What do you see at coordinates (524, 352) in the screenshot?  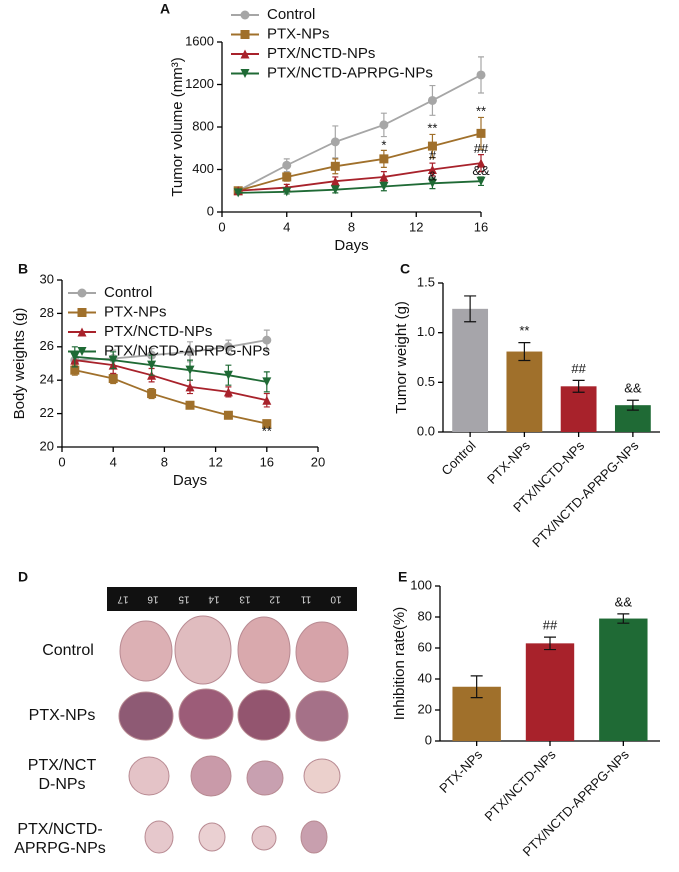 I see `error-bar` at bounding box center [524, 352].